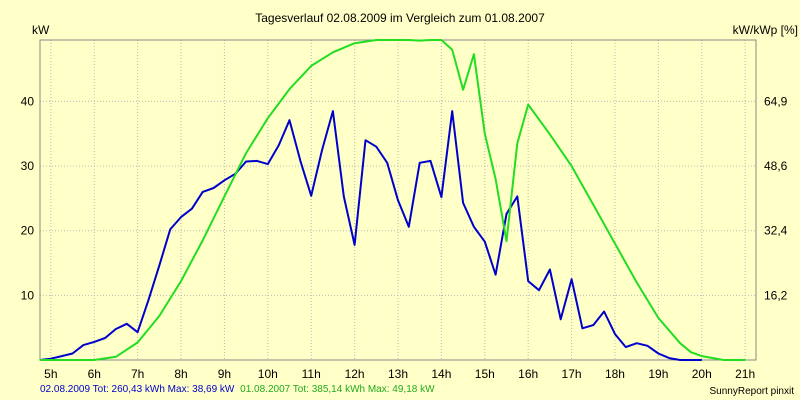  I want to click on series1-summary: 02.08.2009 Tot: 260,43 kWh Max: 38,69 kW, so click(137, 389).